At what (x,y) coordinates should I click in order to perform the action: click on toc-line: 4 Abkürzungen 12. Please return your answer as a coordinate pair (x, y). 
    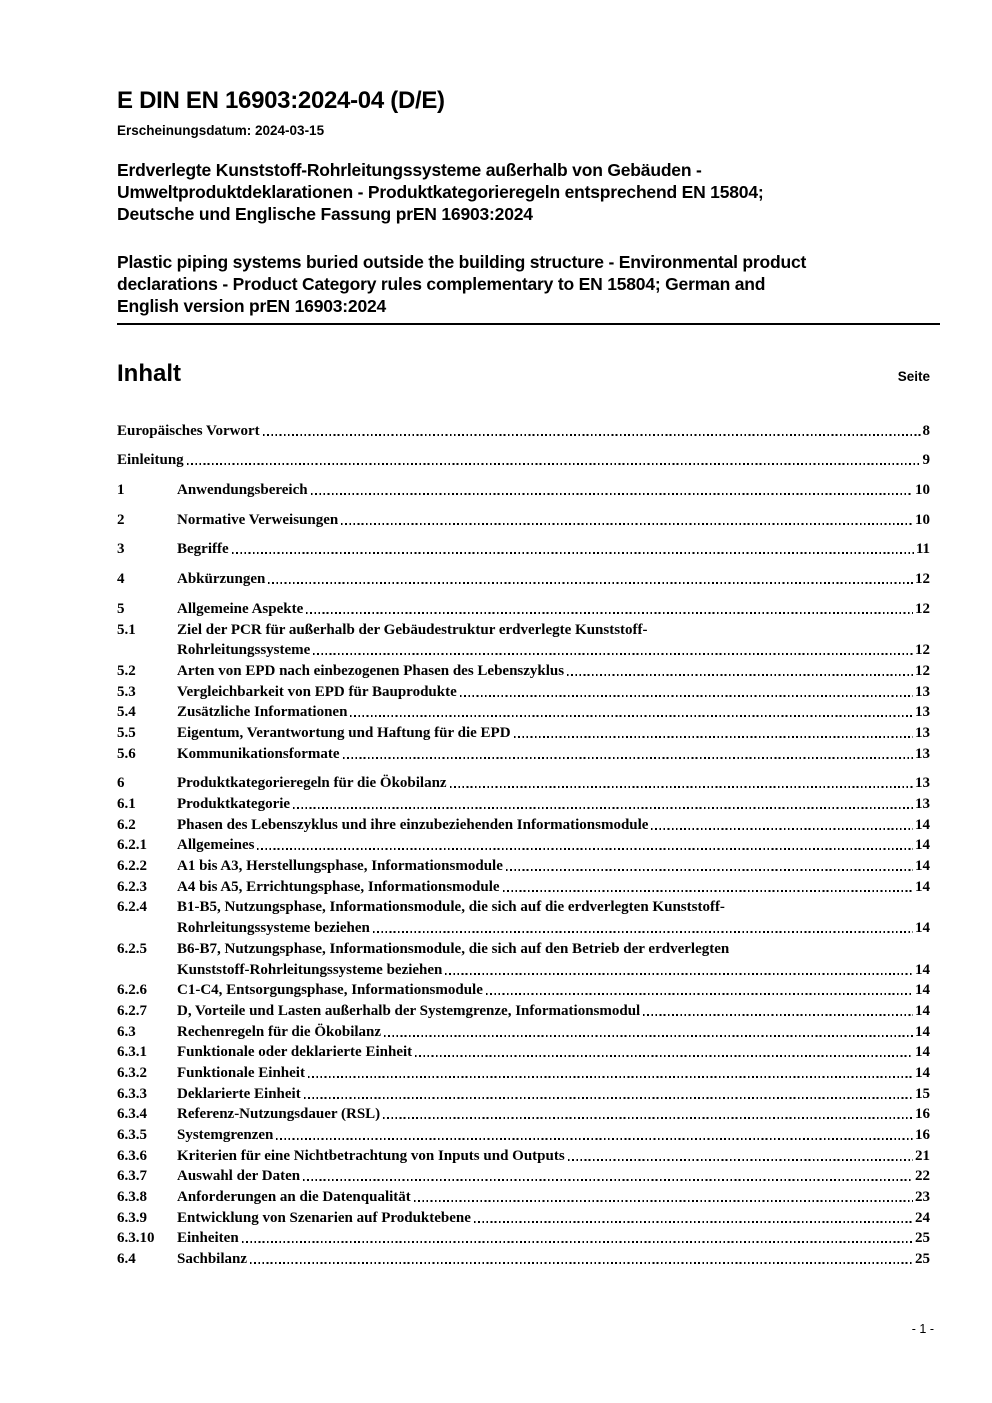
    Looking at the image, I should click on (523, 577).